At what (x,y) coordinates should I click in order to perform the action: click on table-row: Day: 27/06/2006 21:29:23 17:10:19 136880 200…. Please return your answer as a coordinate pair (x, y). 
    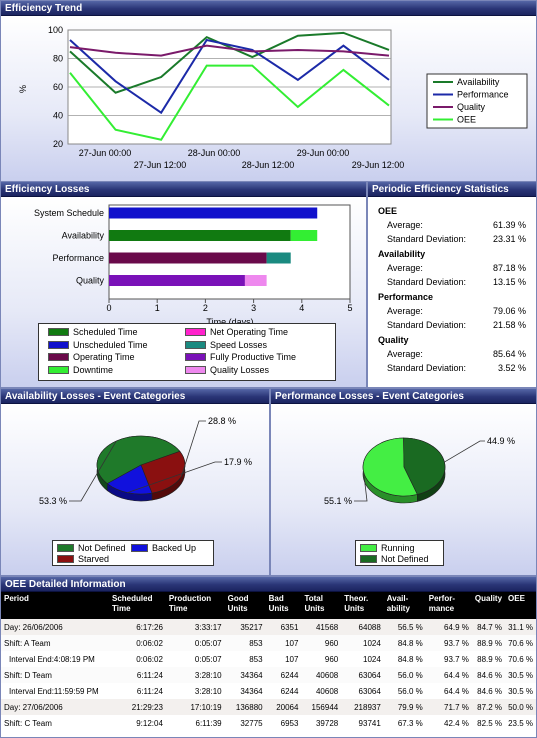
    Looking at the image, I should click on (268, 707).